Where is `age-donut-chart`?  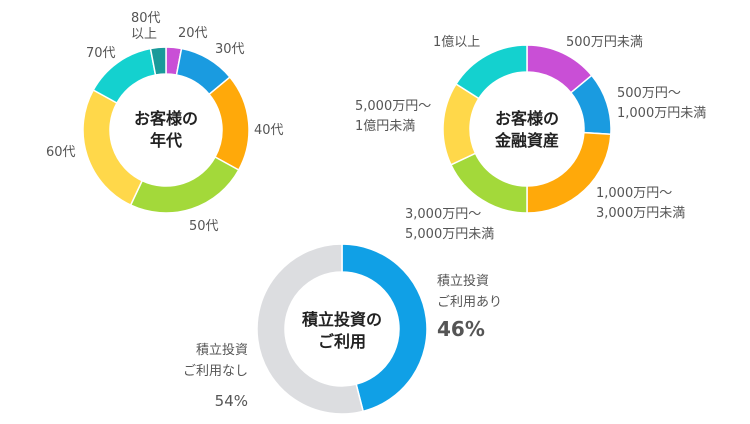
age-donut-chart is located at coordinates (166, 130).